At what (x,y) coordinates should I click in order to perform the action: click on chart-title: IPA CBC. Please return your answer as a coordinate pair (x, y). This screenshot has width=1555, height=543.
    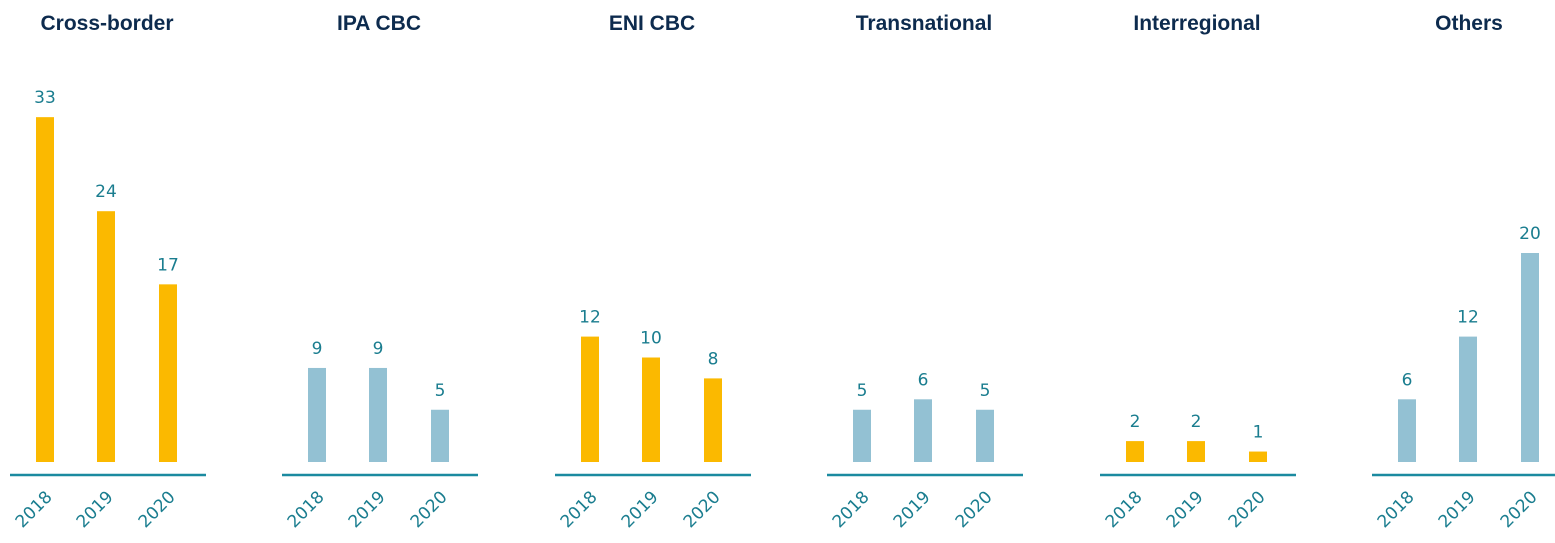
    Looking at the image, I should click on (379, 23).